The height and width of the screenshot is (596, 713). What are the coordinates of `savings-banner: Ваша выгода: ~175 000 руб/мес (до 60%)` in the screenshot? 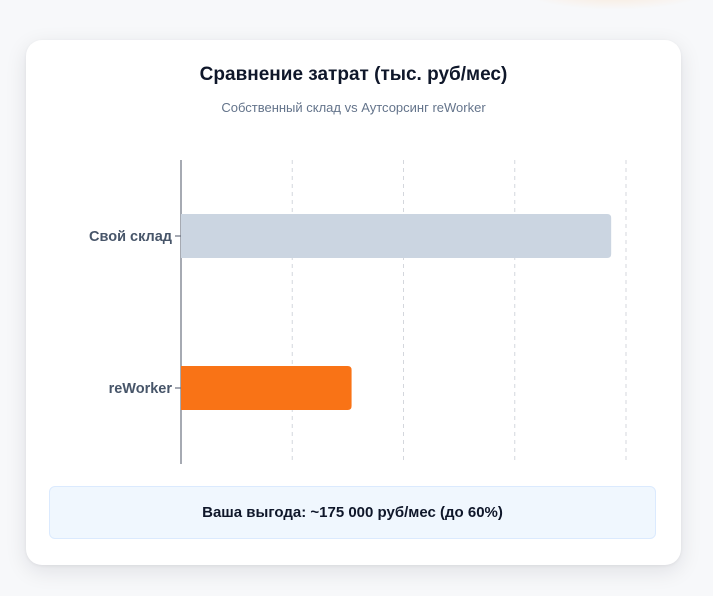 It's located at (352, 512).